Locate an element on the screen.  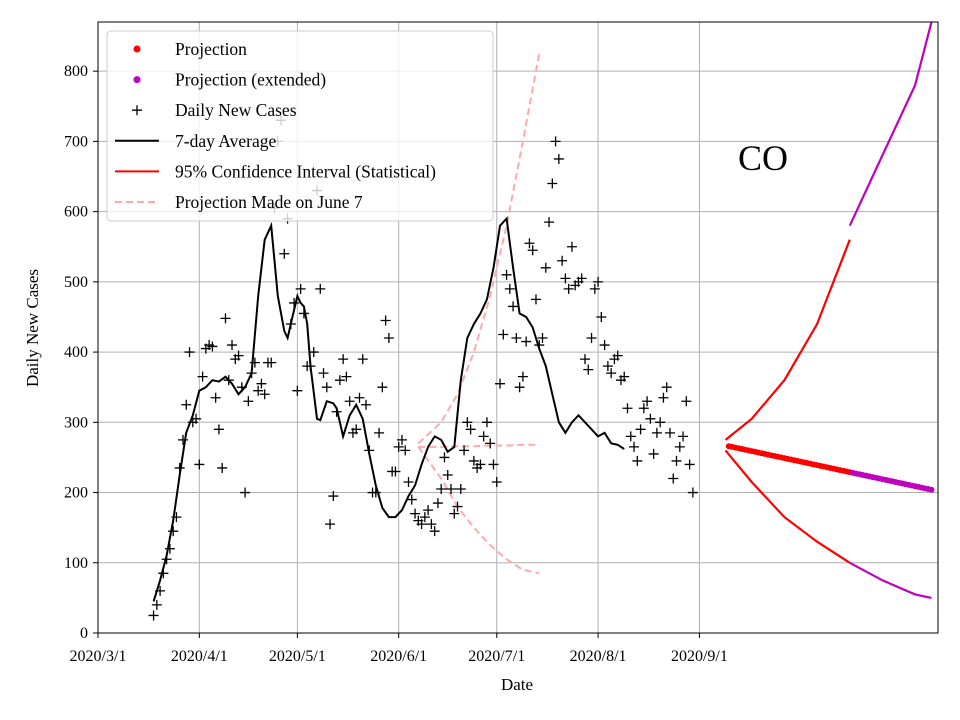
projection-extended-point is located at coordinates (931, 489).